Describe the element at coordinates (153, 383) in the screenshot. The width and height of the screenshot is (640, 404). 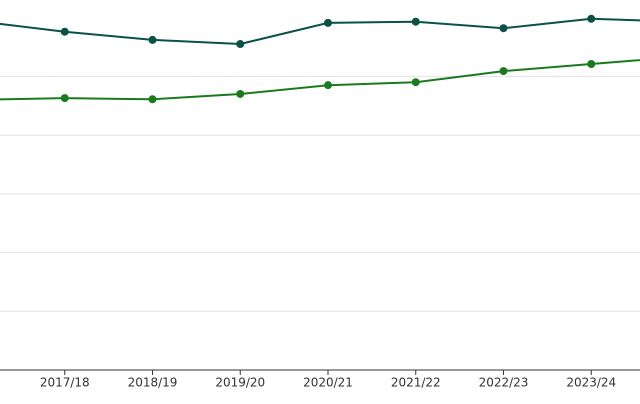
I see `x-tick-label: 2018/19` at that location.